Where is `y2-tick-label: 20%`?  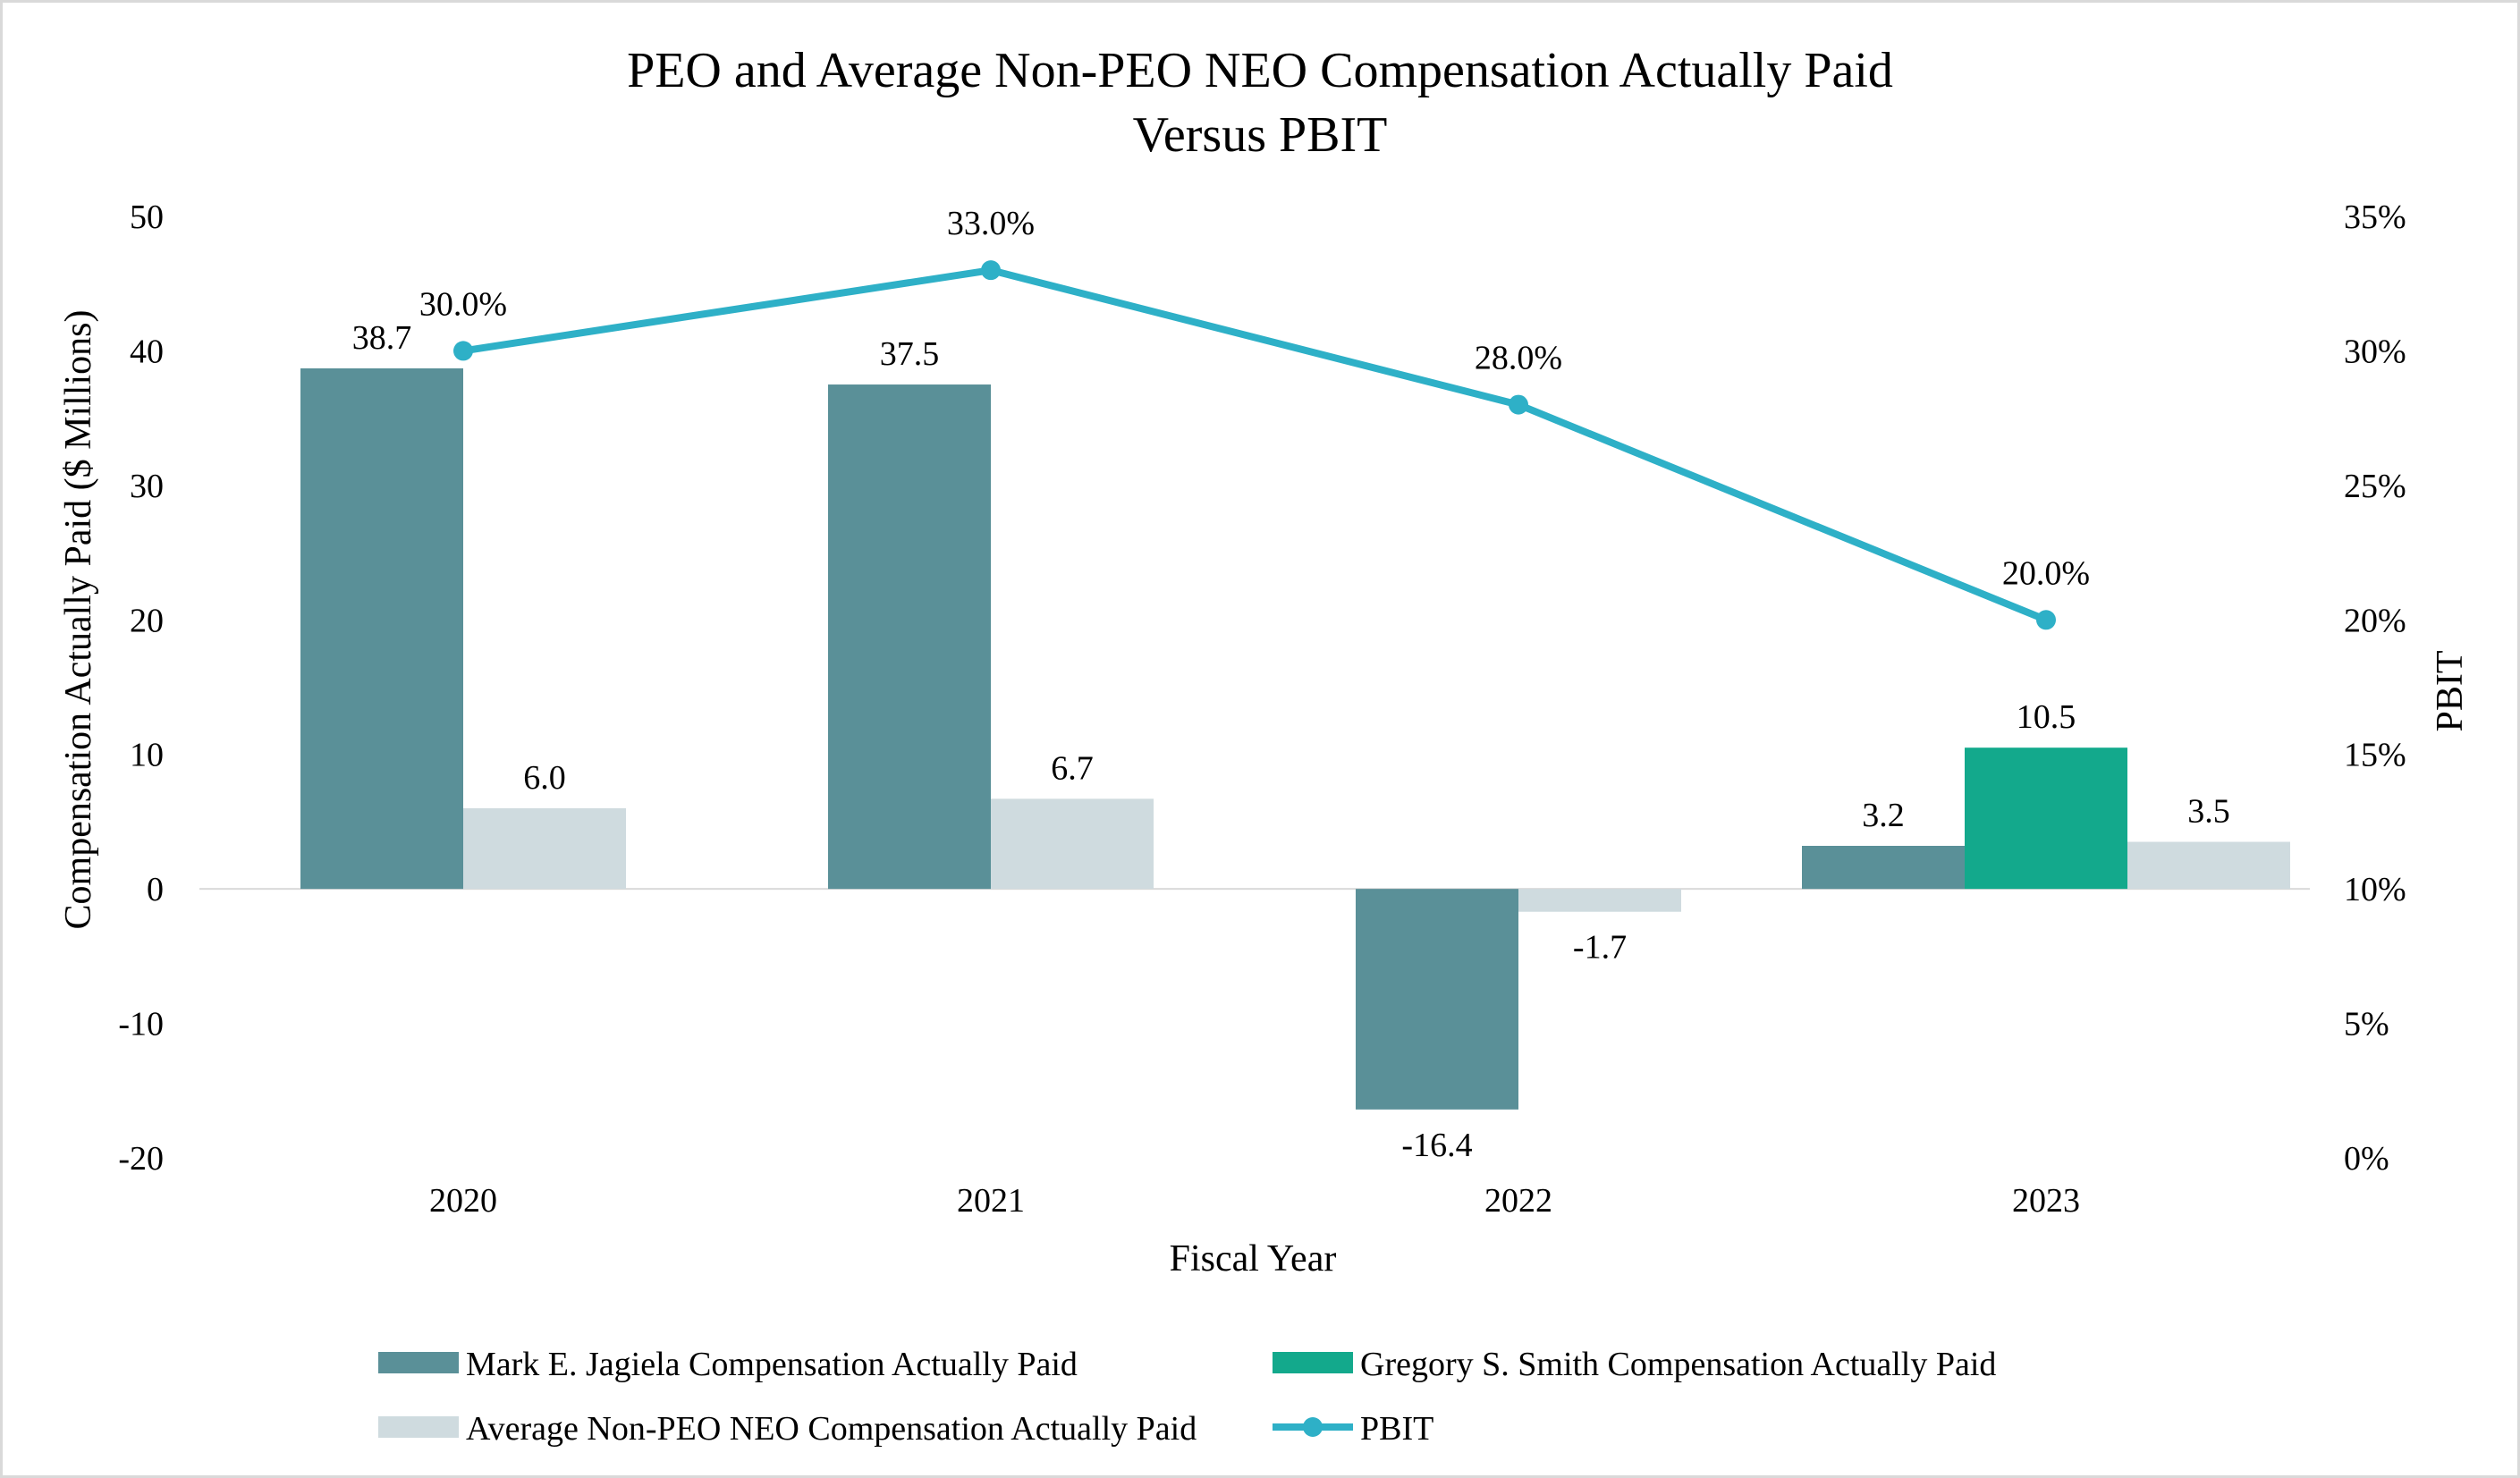
y2-tick-label: 20% is located at coordinates (2375, 620).